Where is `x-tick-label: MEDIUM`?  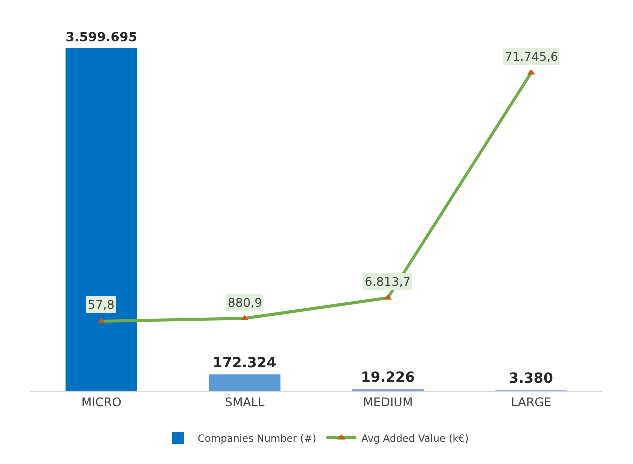 x-tick-label: MEDIUM is located at coordinates (388, 402).